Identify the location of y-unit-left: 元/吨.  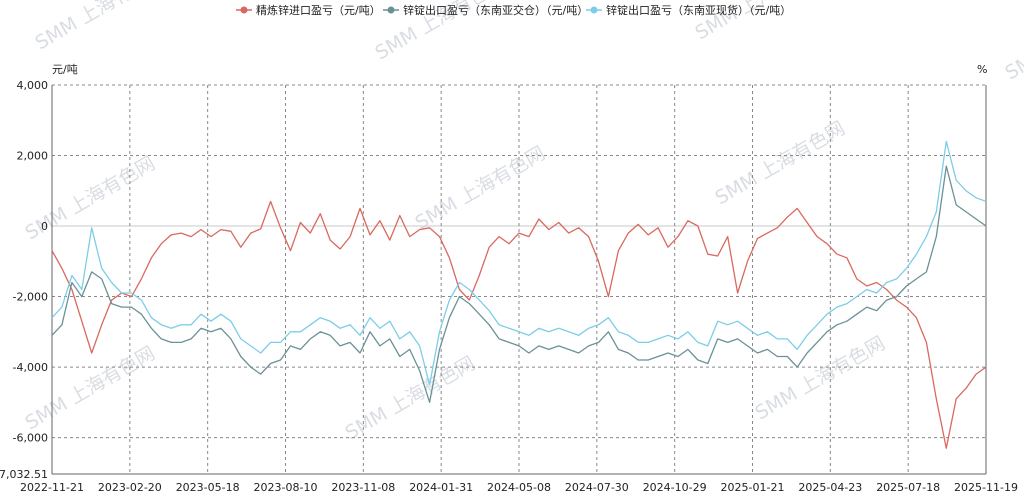
(65, 69).